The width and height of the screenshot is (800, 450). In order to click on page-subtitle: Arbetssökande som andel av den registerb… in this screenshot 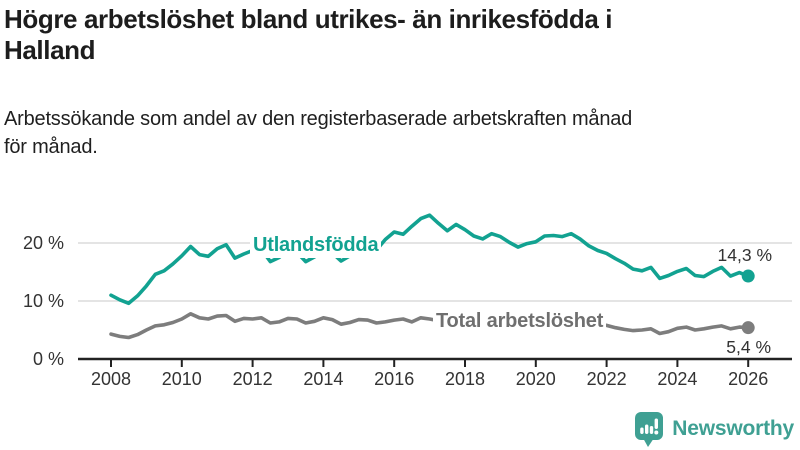, I will do `click(400, 133)`.